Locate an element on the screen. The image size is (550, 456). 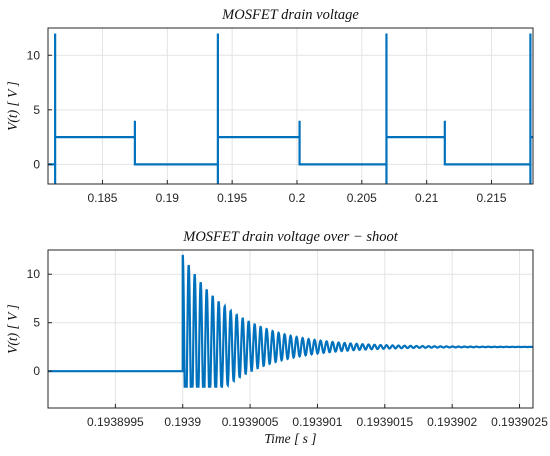
x-tick-label: 0.19 is located at coordinates (168, 198).